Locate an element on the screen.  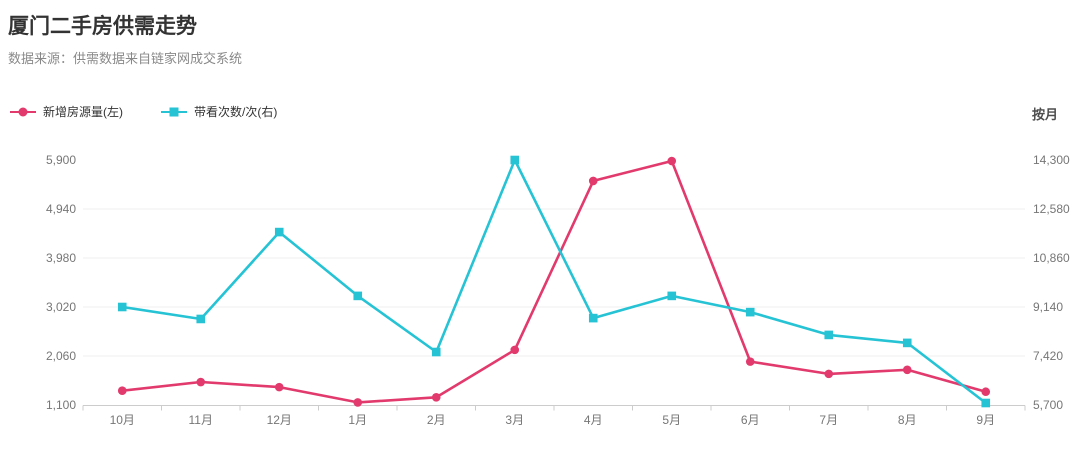
data-point-新增房源量(左)-2月 is located at coordinates (436, 397).